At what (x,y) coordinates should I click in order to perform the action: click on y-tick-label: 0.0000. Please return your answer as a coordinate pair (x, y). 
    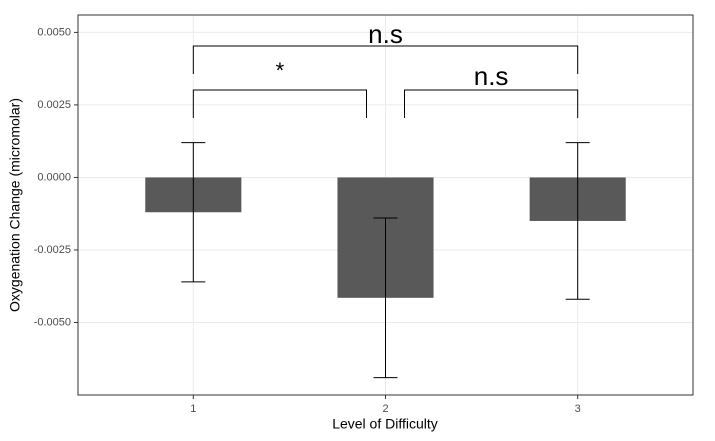
    Looking at the image, I should click on (54, 177).